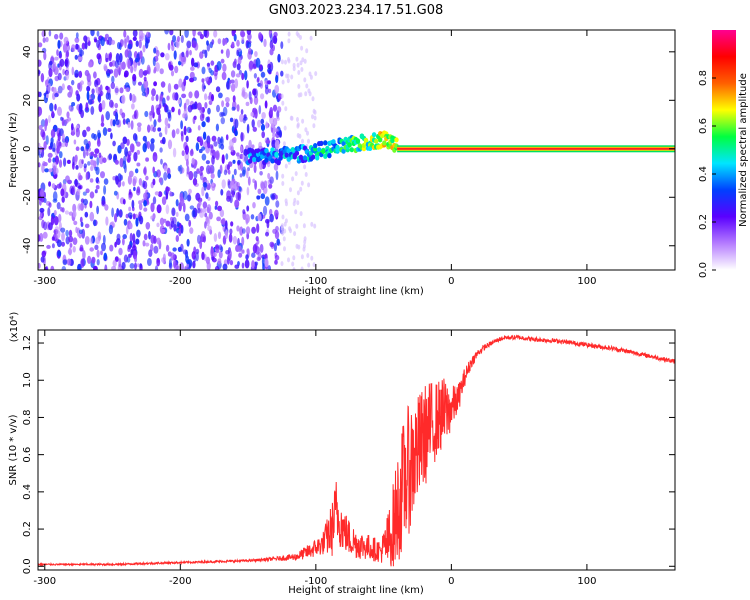 This screenshot has height=600, width=750. What do you see at coordinates (356, 10) in the screenshot?
I see `figure-title: GN03.2023.234.17.51.G08` at bounding box center [356, 10].